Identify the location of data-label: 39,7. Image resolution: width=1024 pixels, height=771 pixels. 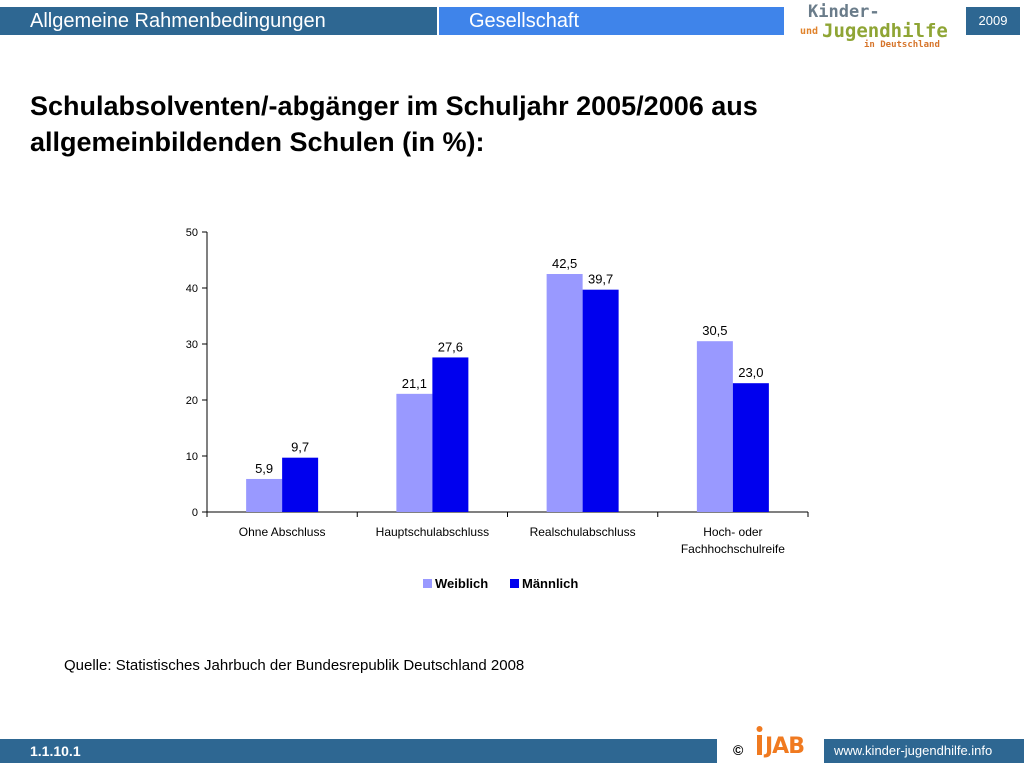
(600, 279).